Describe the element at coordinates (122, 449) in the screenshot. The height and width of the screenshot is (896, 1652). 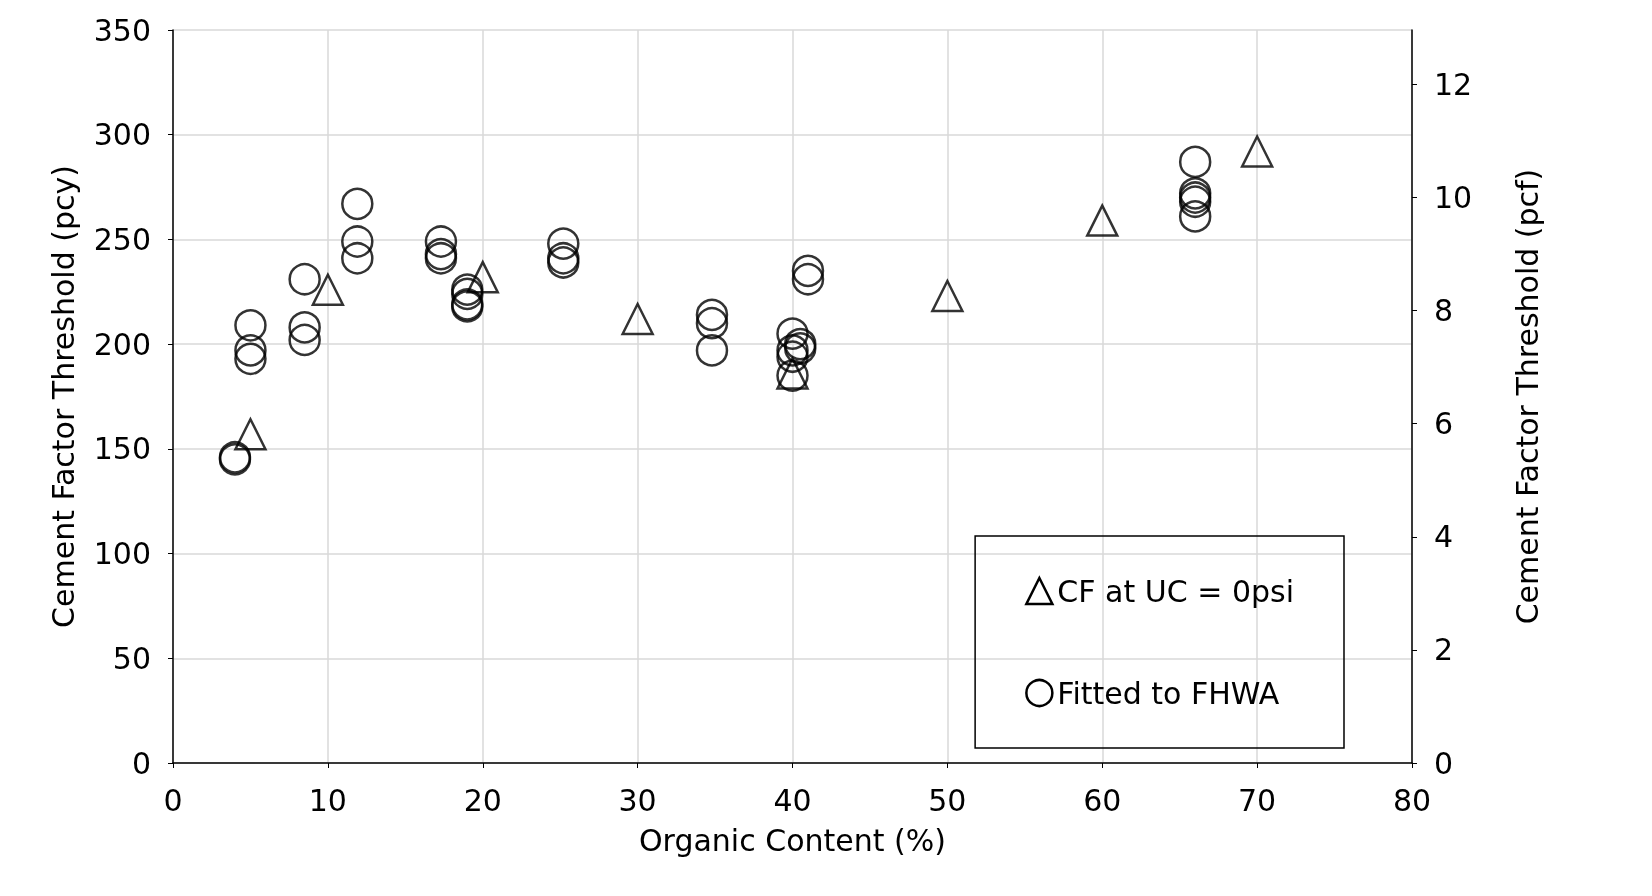
I see `y-tick-label: 150` at that location.